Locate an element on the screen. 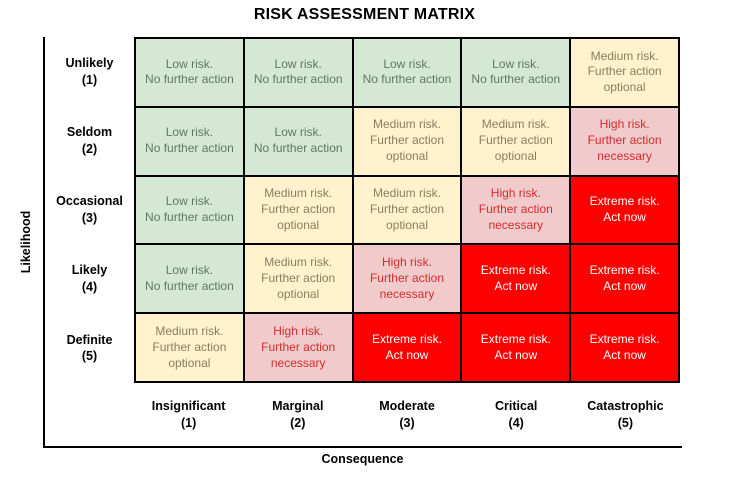  matrix-cell-likely-marginal: Medium risk. Further action optional is located at coordinates (298, 279).